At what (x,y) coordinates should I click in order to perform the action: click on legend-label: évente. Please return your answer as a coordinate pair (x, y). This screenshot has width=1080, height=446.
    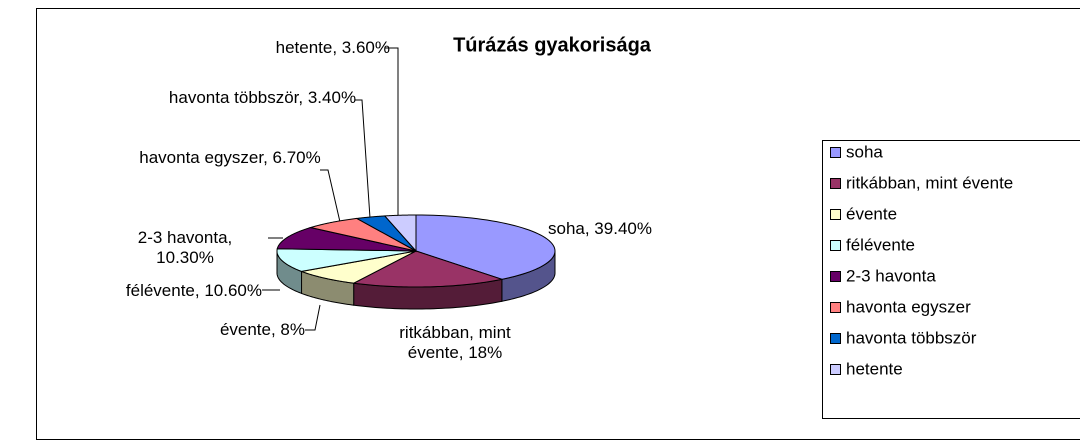
    Looking at the image, I should click on (871, 213).